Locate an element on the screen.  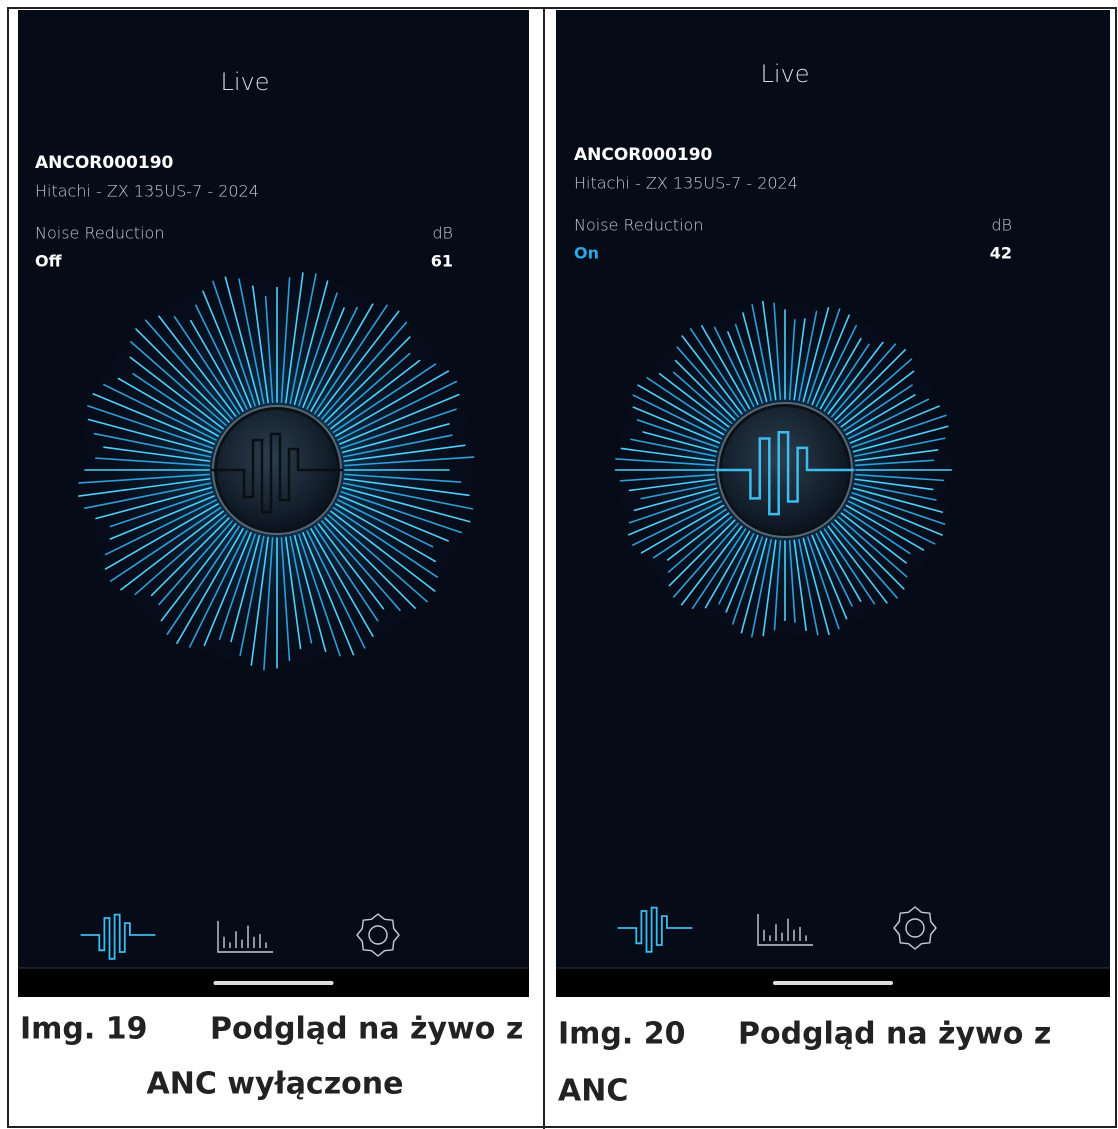
screen-title: Live is located at coordinates (244, 82).